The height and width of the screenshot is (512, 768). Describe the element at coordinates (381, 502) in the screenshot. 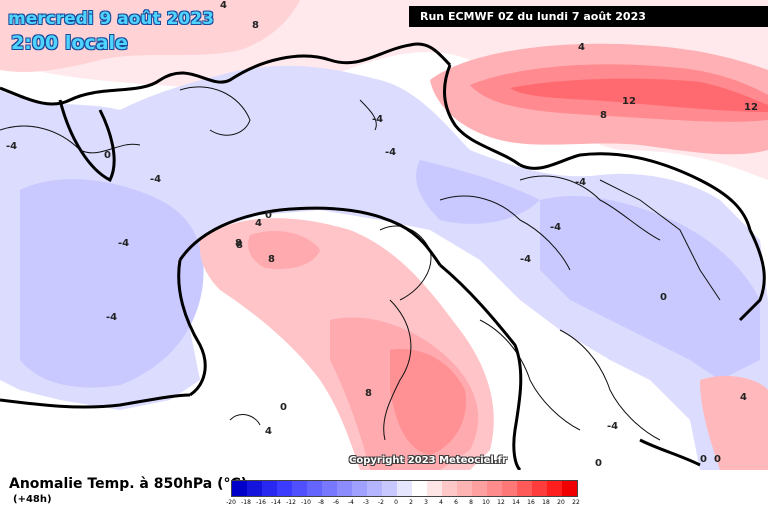

I see `scale-label: -2` at that location.